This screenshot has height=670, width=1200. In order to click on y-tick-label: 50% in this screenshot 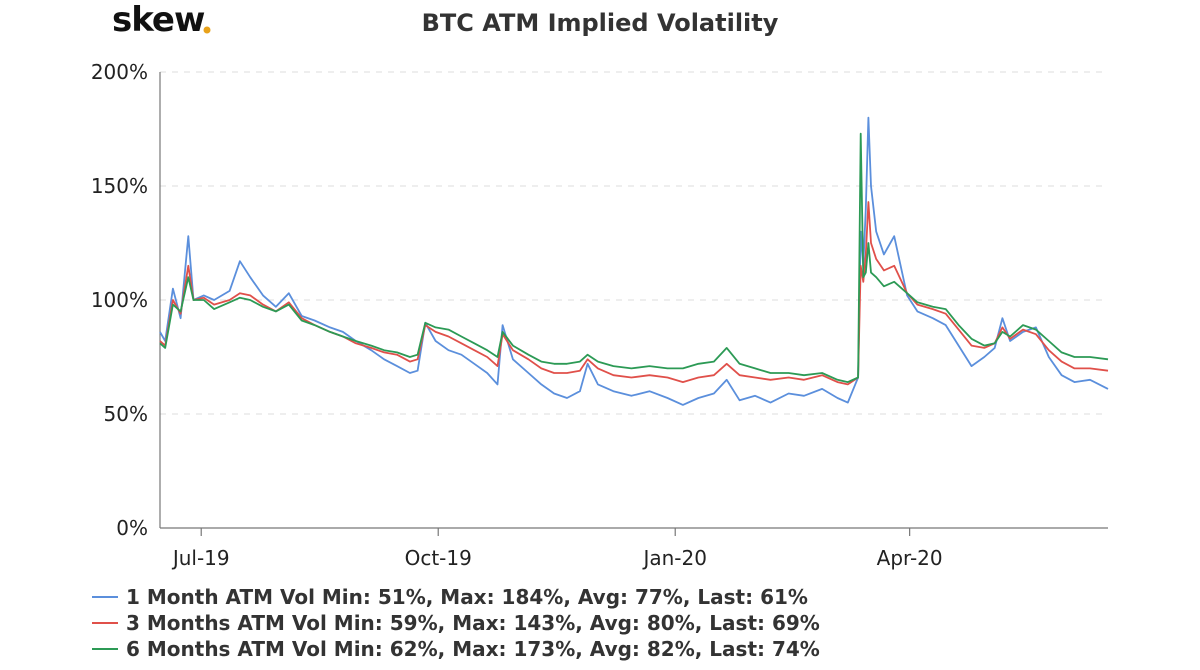, I will do `click(126, 414)`.